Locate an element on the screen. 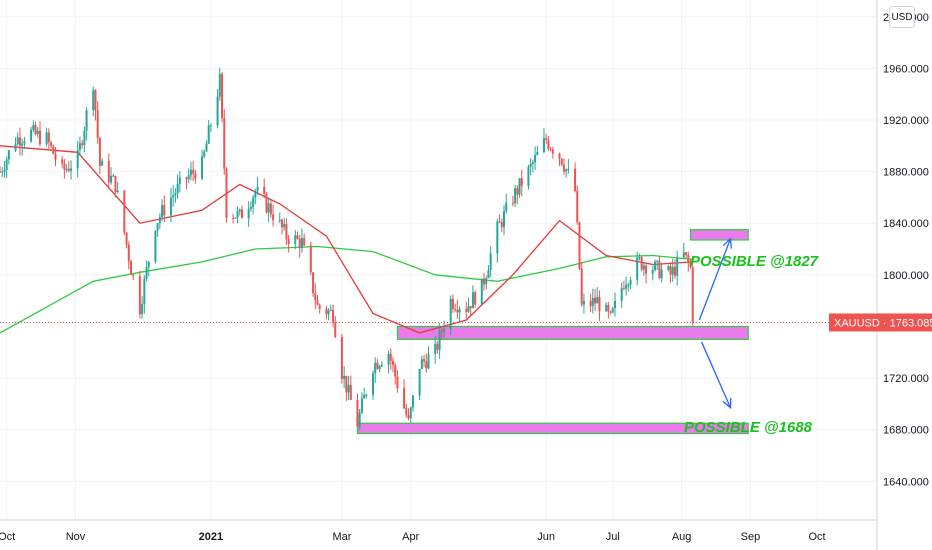  zone-rect is located at coordinates (719, 235).